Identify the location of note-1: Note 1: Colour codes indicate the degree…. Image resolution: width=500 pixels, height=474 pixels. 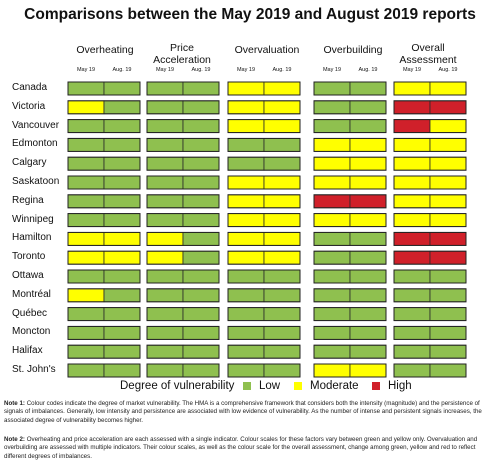
(250, 412).